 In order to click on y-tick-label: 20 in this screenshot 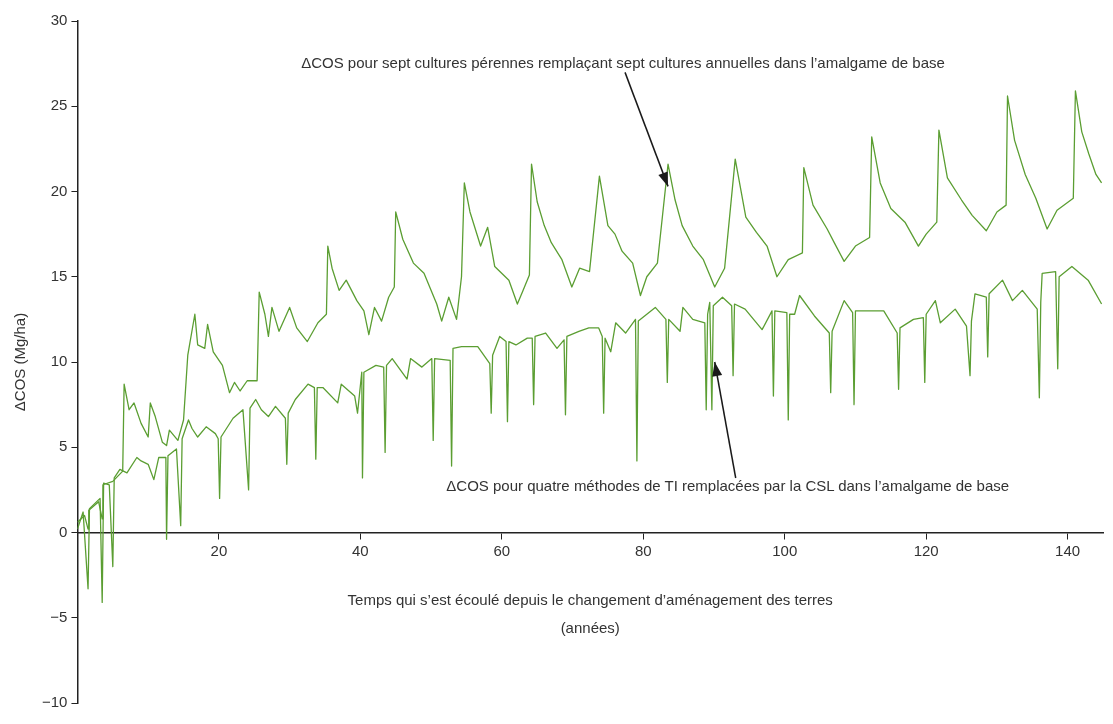, I will do `click(59, 190)`.